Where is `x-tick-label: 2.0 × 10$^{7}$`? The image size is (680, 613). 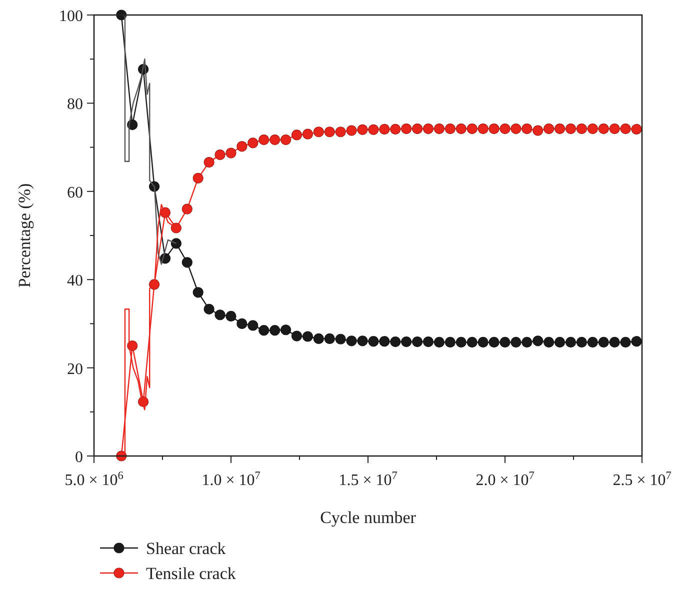 x-tick-label: 2.0 × 10$^{7}$ is located at coordinates (505, 479).